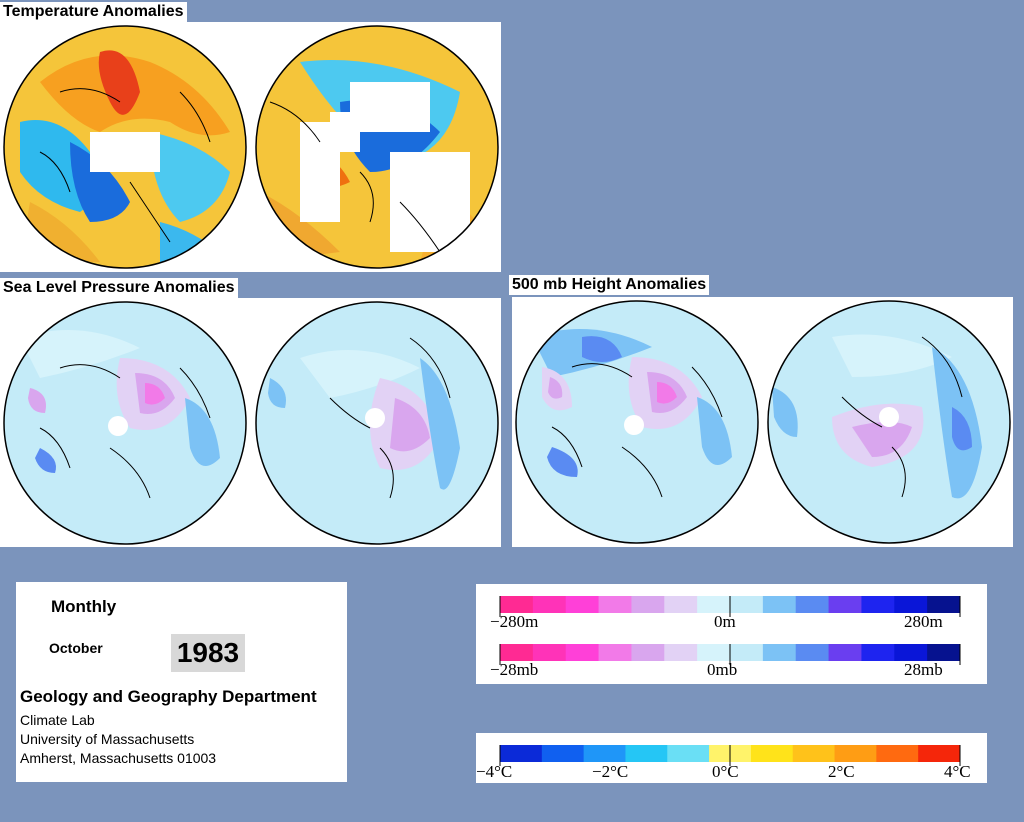 This screenshot has width=1024, height=822. I want to click on lab-label: Climate Lab, so click(57, 720).